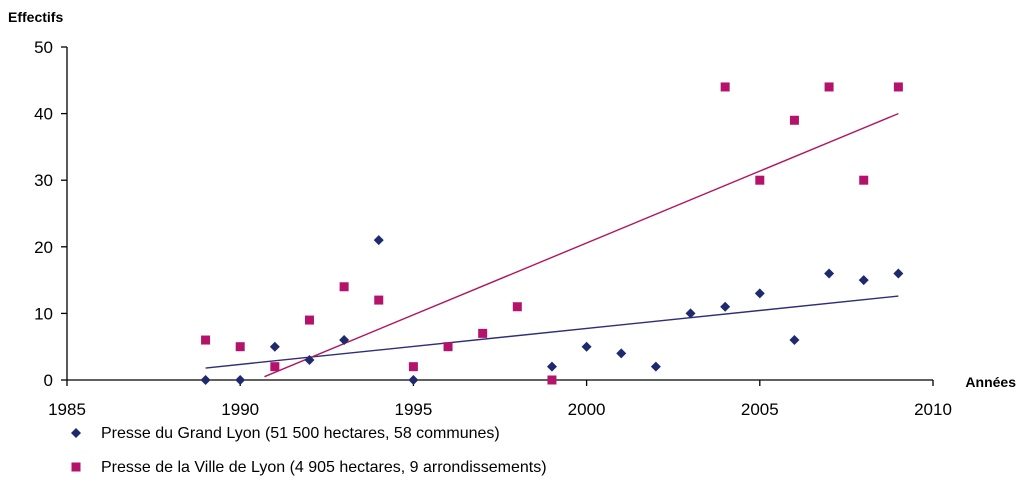 This screenshot has height=497, width=1023. Describe the element at coordinates (760, 409) in the screenshot. I see `x-tick-label: 2005` at that location.